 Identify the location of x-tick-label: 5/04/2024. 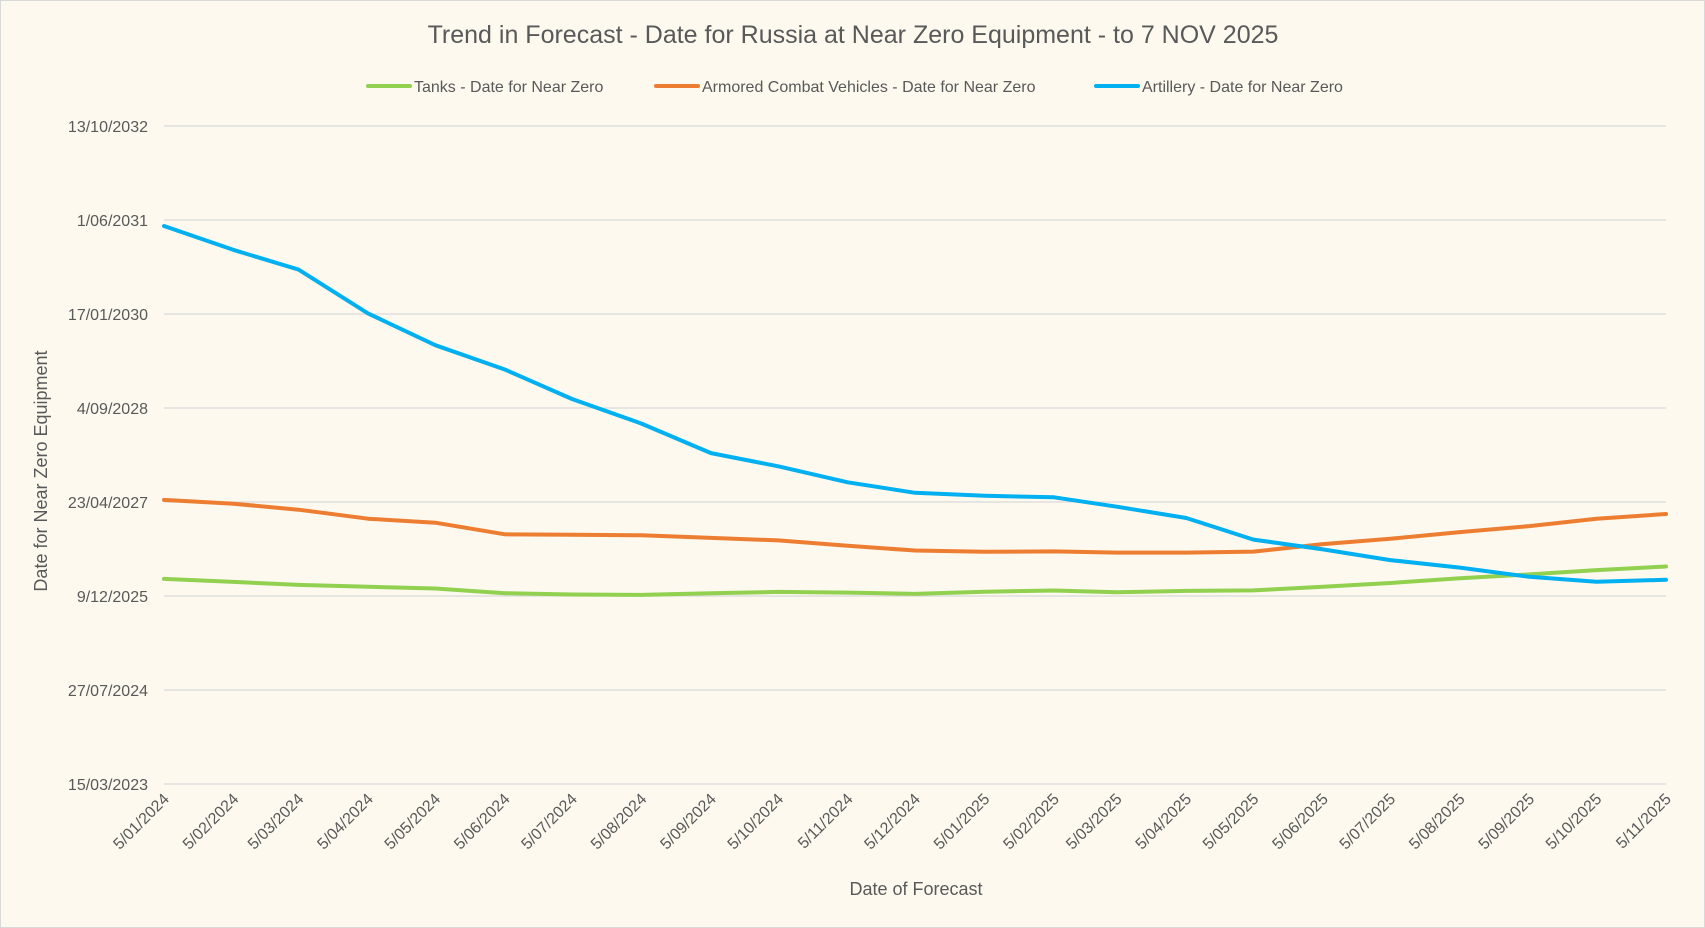
(345, 822).